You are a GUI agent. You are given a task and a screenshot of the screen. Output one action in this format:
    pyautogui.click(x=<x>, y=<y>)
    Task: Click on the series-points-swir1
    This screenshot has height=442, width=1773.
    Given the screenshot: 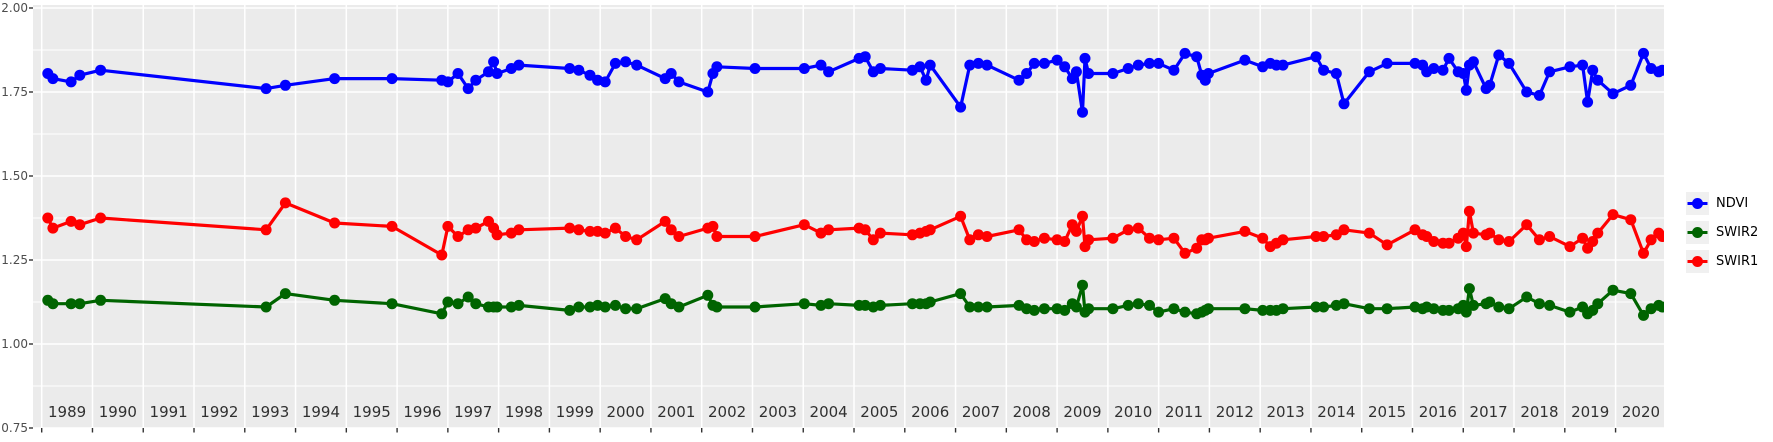 What is the action you would take?
    pyautogui.click(x=853, y=229)
    